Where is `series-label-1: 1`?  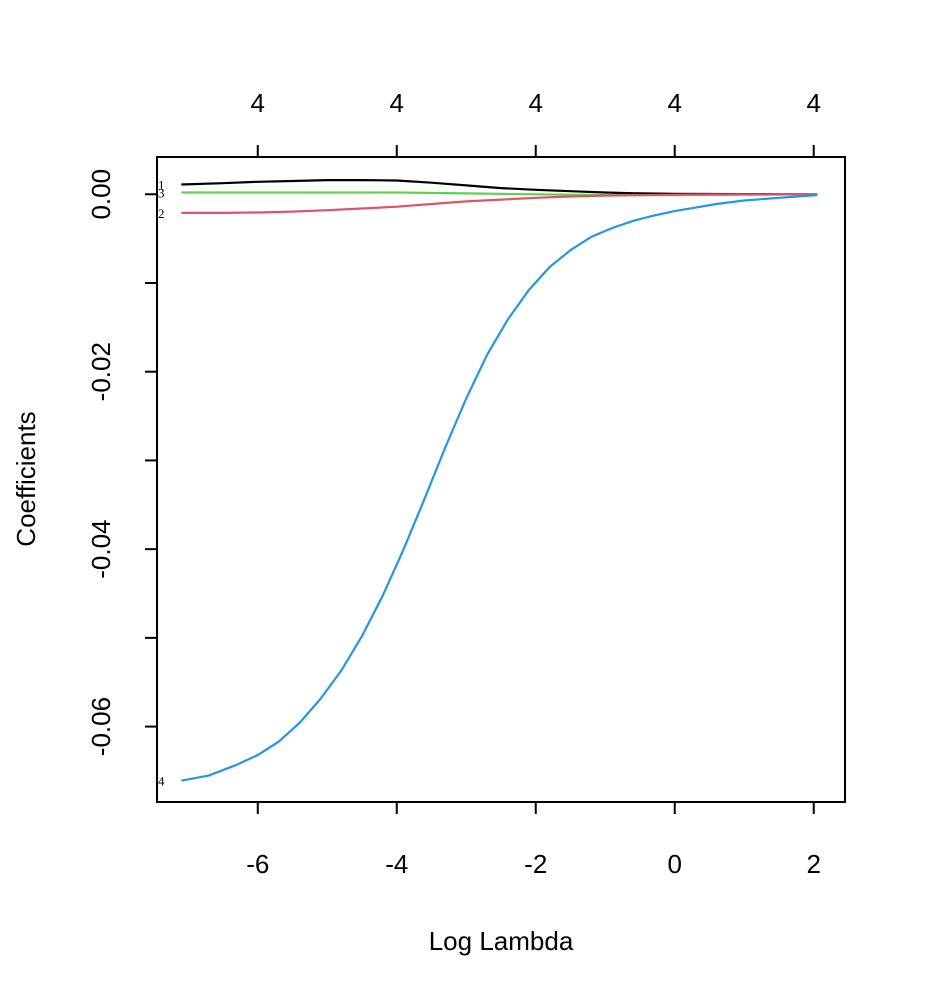
series-label-1: 1 is located at coordinates (161, 185).